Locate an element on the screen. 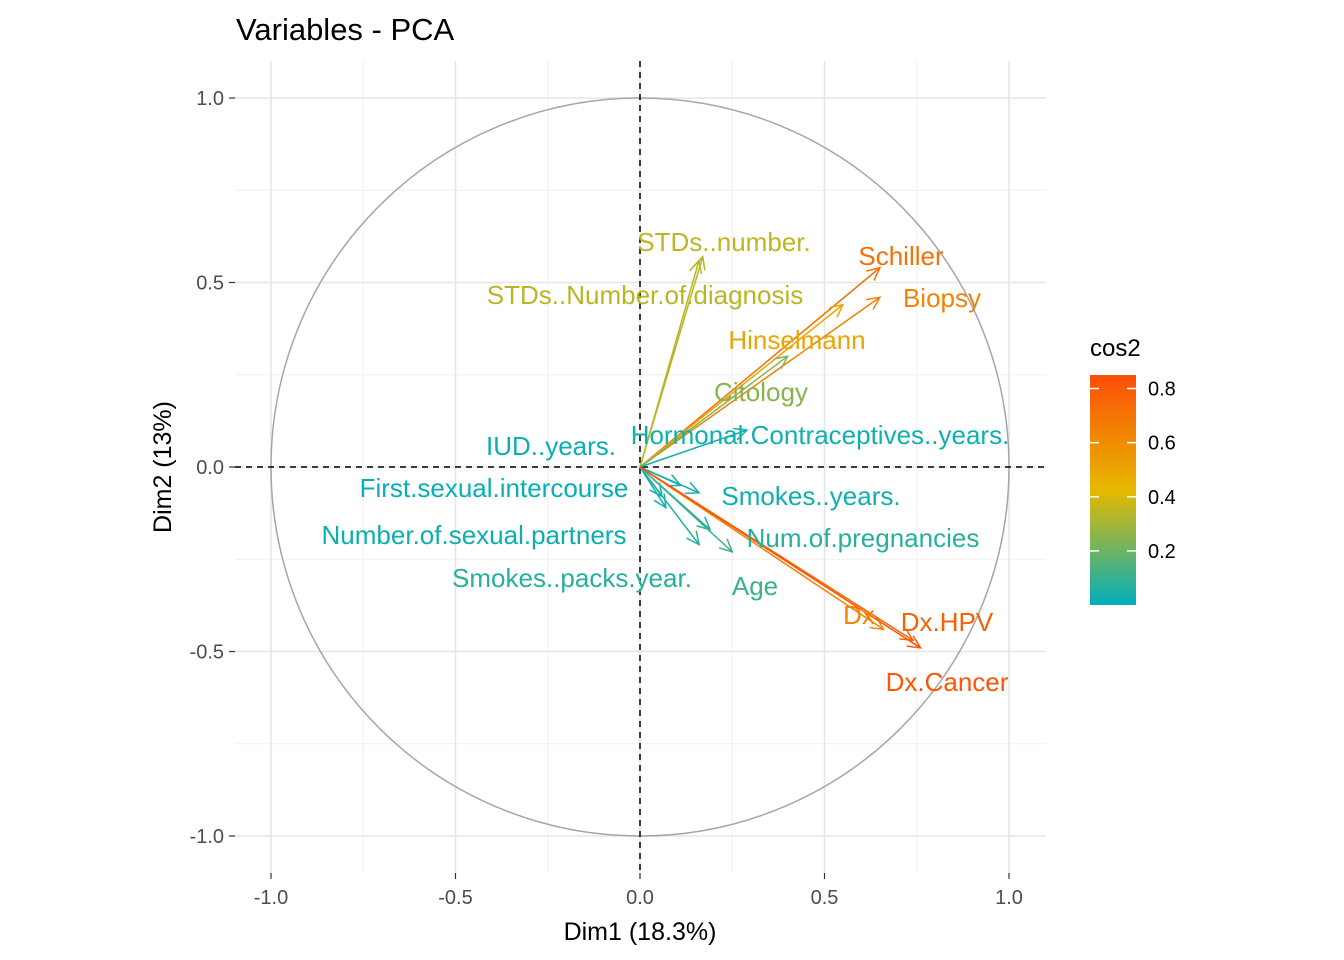 The image size is (1344, 960). variable-label: Num.of.pregnancies is located at coordinates (863, 538).